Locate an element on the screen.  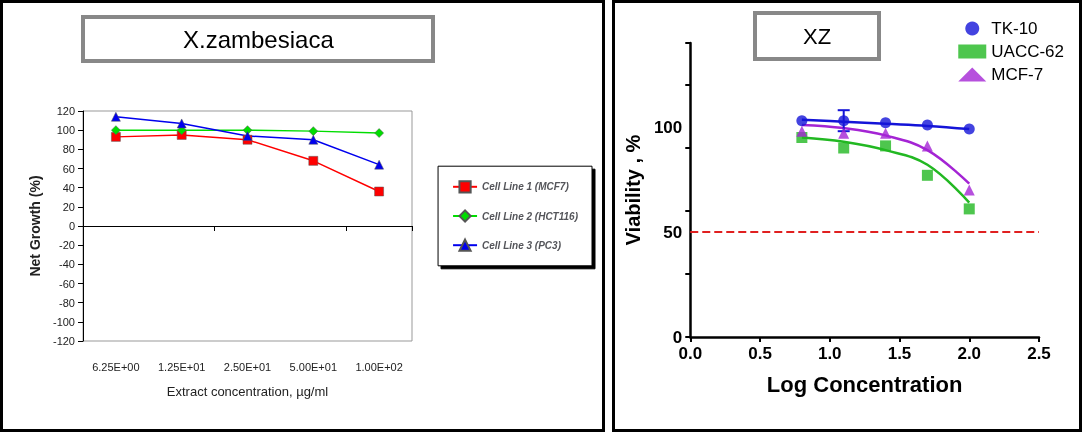
y-tick-label: -20 is located at coordinates (67, 245).